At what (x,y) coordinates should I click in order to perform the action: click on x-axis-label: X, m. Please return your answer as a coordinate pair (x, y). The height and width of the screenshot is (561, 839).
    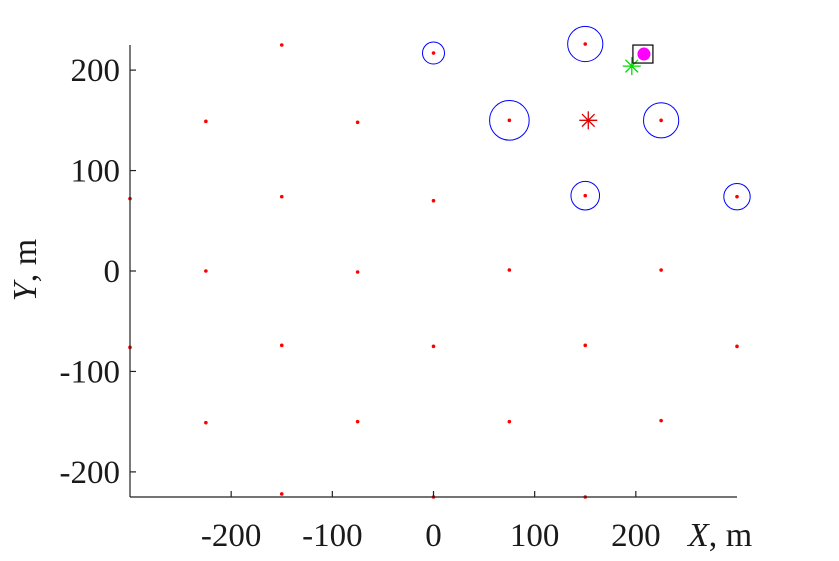
    Looking at the image, I should click on (719, 535).